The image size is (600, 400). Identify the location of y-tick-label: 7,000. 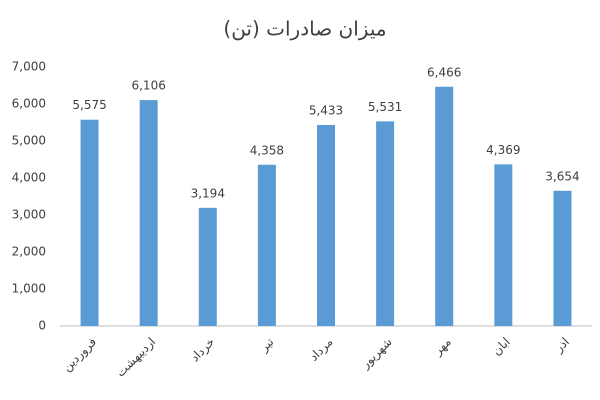
(29, 67).